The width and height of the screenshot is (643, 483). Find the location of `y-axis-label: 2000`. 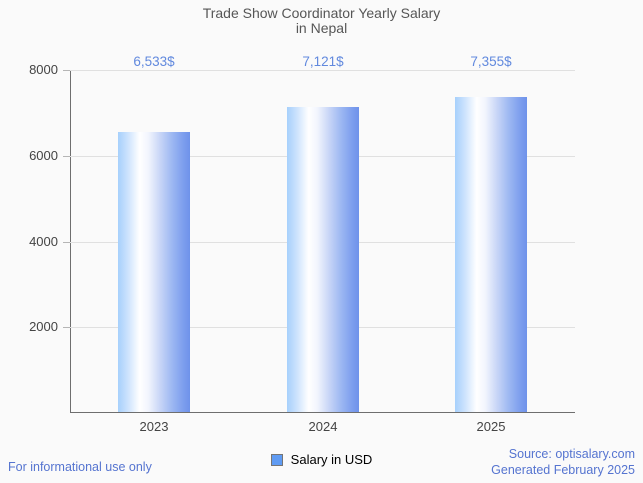

y-axis-label: 2000 is located at coordinates (43, 326).